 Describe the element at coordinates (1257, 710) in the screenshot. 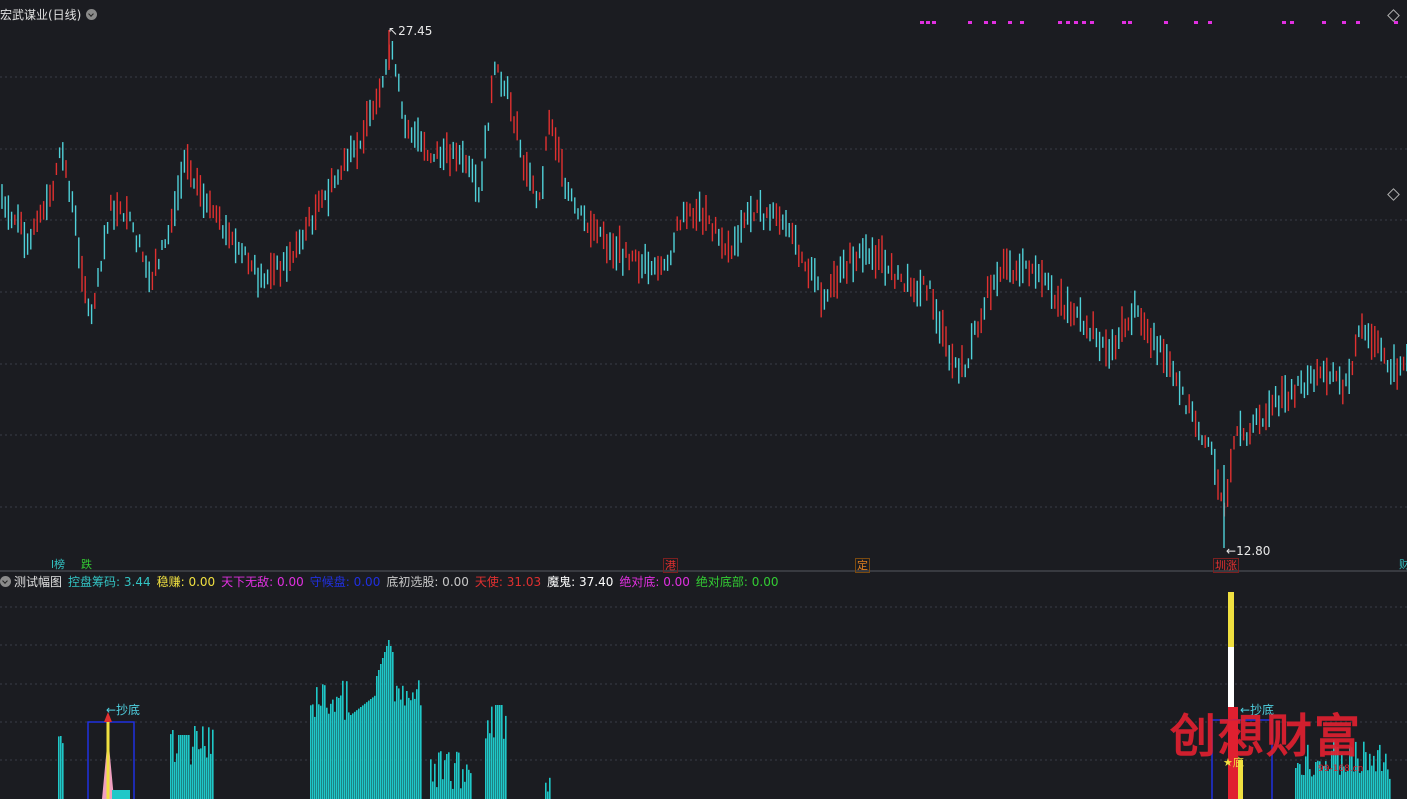

I see `buy-signal-label: ←抄底` at that location.